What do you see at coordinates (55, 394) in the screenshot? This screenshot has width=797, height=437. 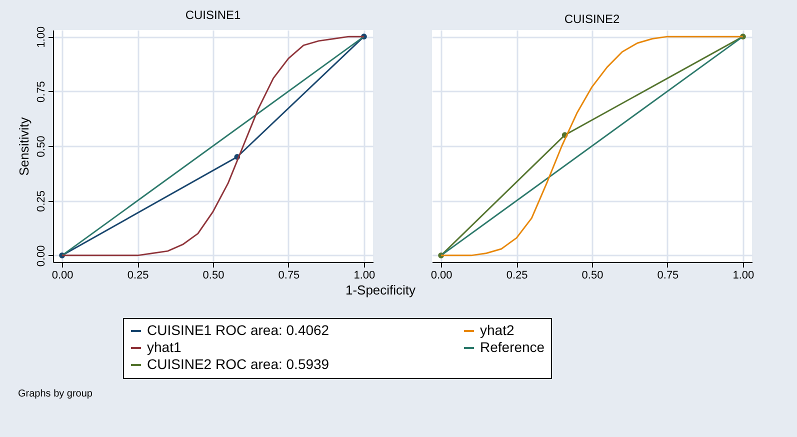 I see `text: Graphs by group` at bounding box center [55, 394].